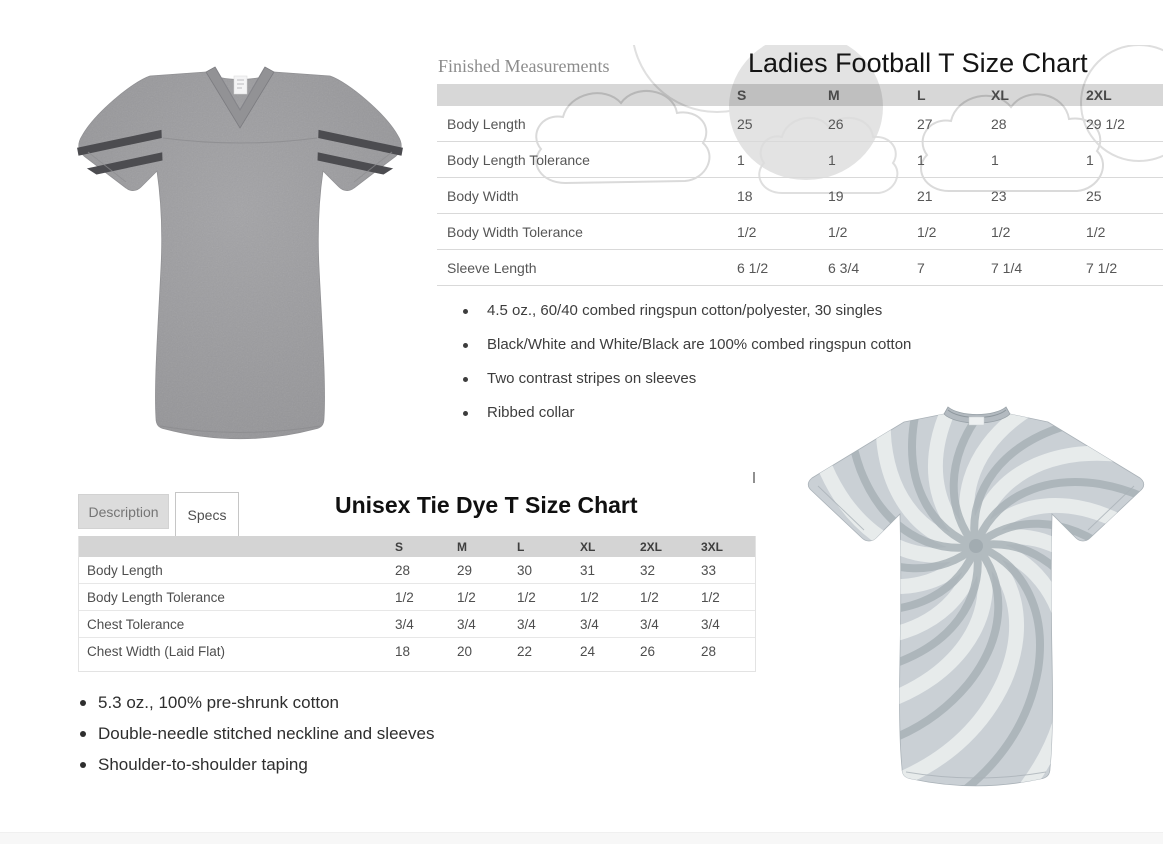  What do you see at coordinates (685, 379) in the screenshot?
I see `feature-item: Two contrast stripes on sleeves` at bounding box center [685, 379].